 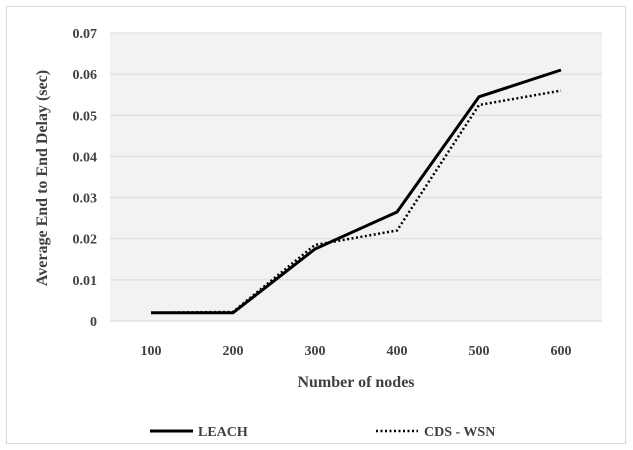 I want to click on legend-label-leach: LEACH, so click(x=223, y=432).